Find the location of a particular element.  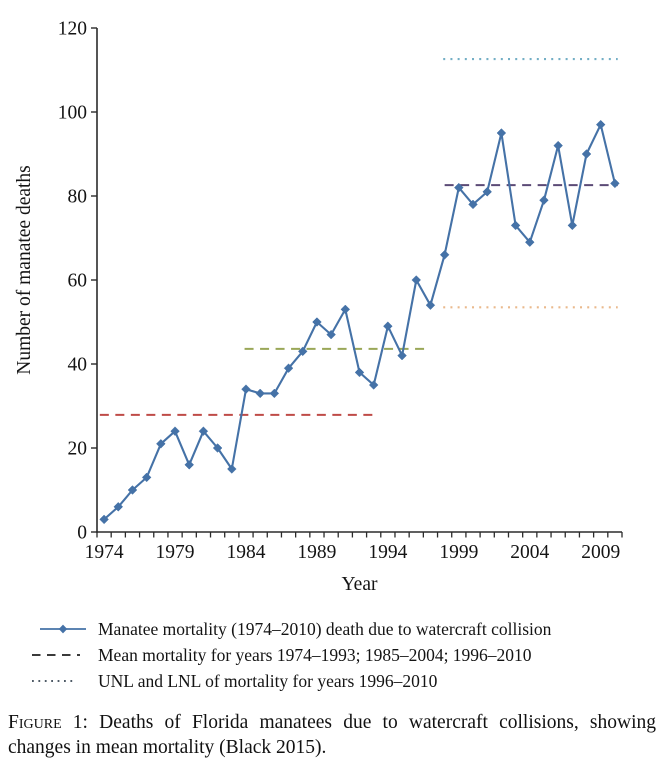

x-axis-title: Year is located at coordinates (360, 584).